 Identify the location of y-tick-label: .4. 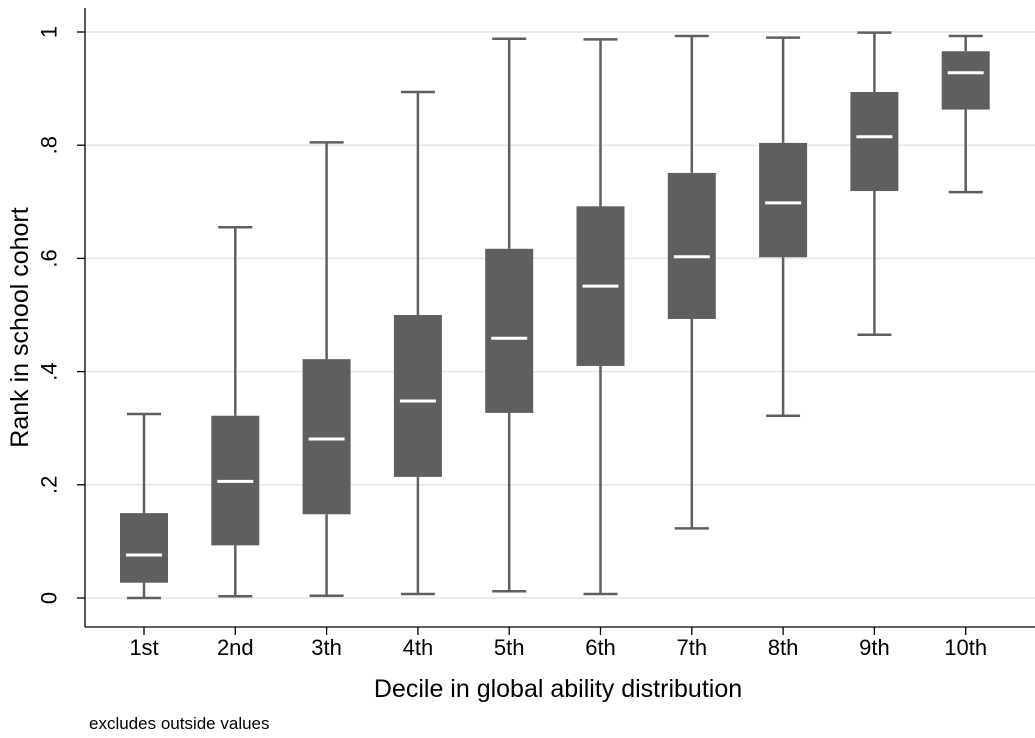
(49, 371).